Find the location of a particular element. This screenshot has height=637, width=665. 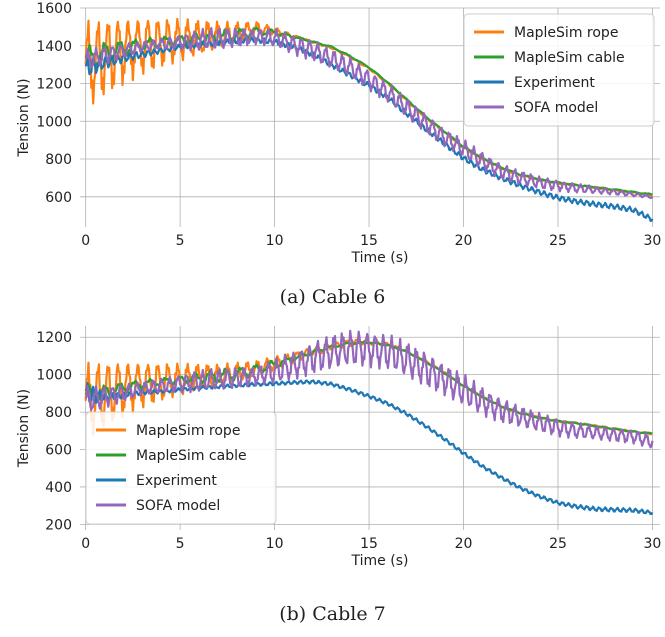

y-tick-label: 1400 is located at coordinates (54, 47).